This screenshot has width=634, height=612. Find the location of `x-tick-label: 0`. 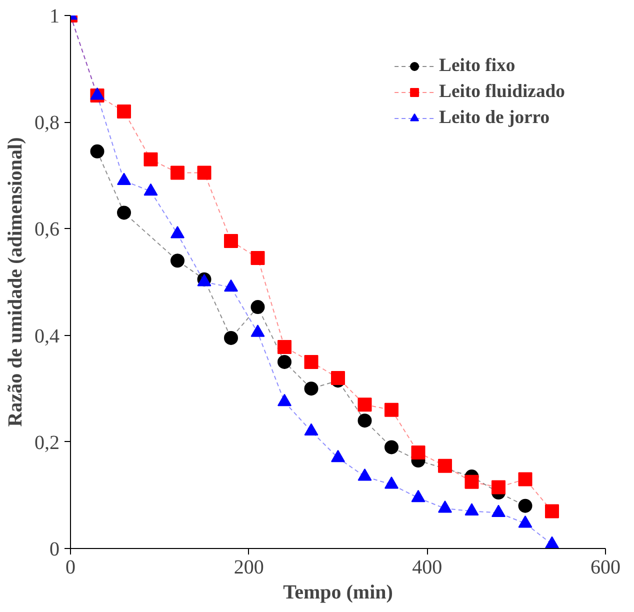

x-tick-label: 0 is located at coordinates (71, 567).